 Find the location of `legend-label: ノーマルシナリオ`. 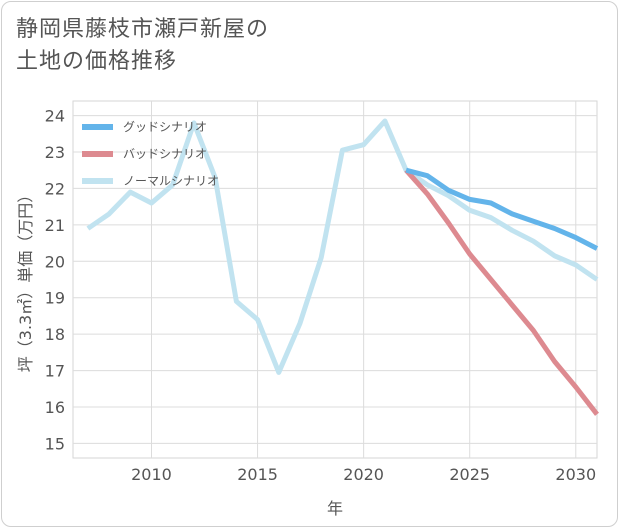

legend-label: ノーマルシナリオ is located at coordinates (171, 181).